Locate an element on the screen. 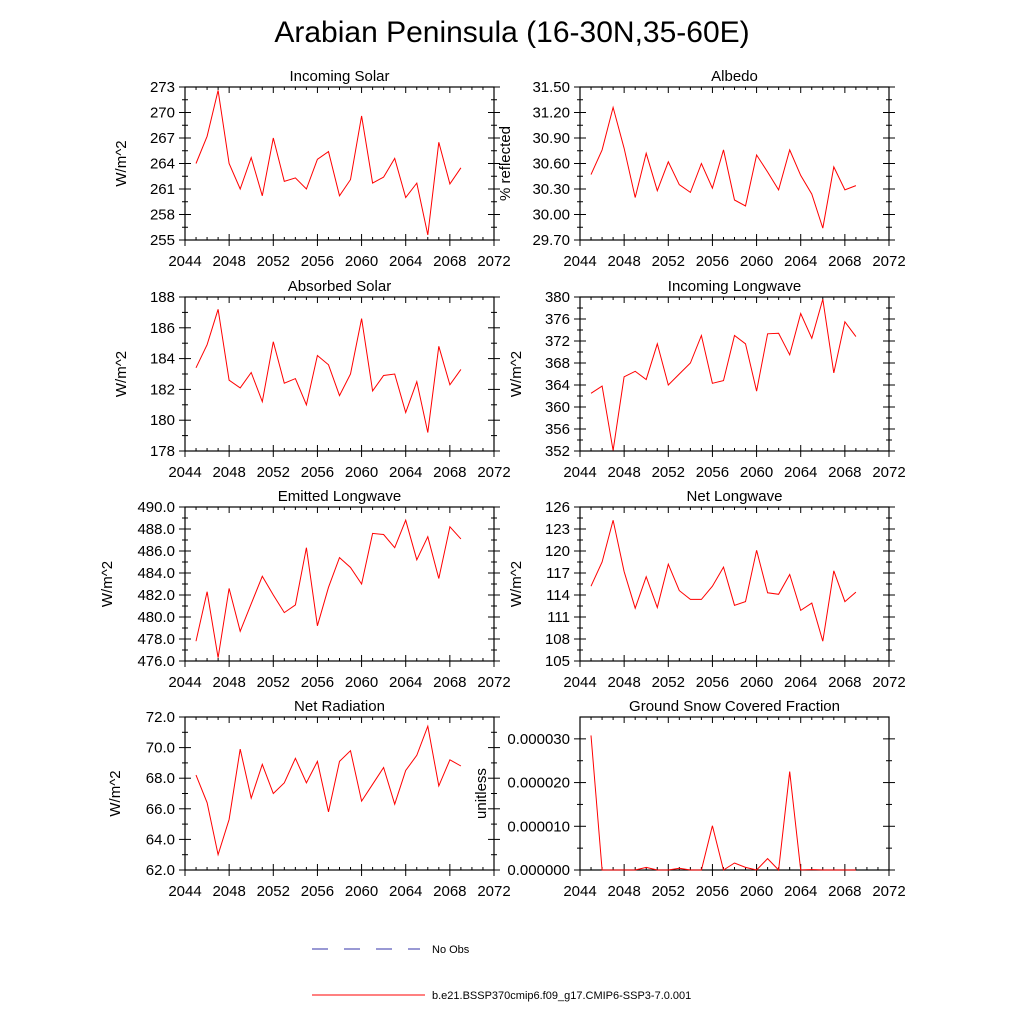 The width and height of the screenshot is (1024, 1024). y-tick-label: 255 is located at coordinates (162, 240).